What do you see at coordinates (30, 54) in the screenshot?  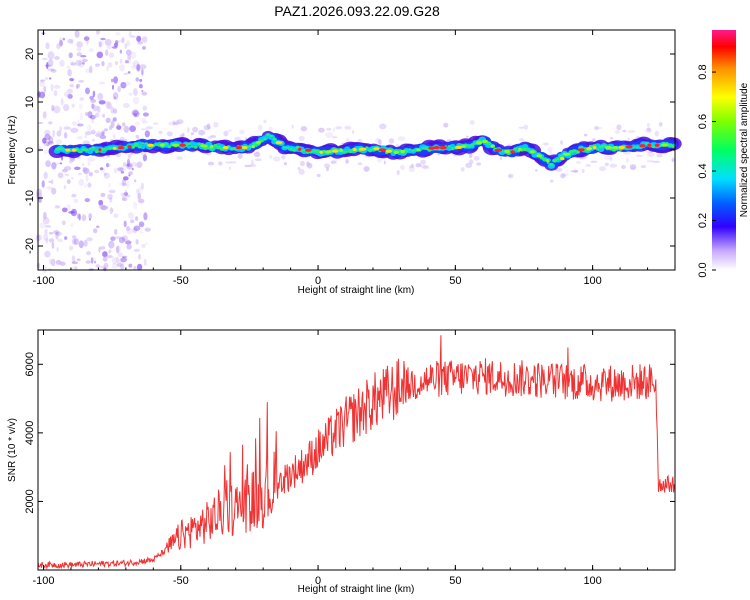 I see `spectrogram-y-tick-label: 20` at bounding box center [30, 54].